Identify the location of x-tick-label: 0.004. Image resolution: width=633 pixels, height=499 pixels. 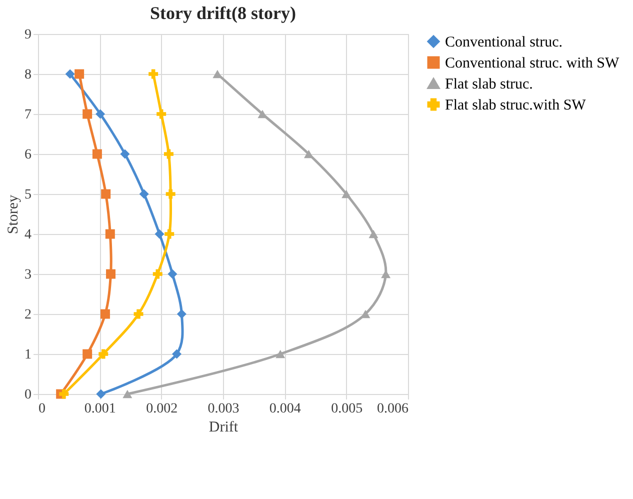
(285, 409).